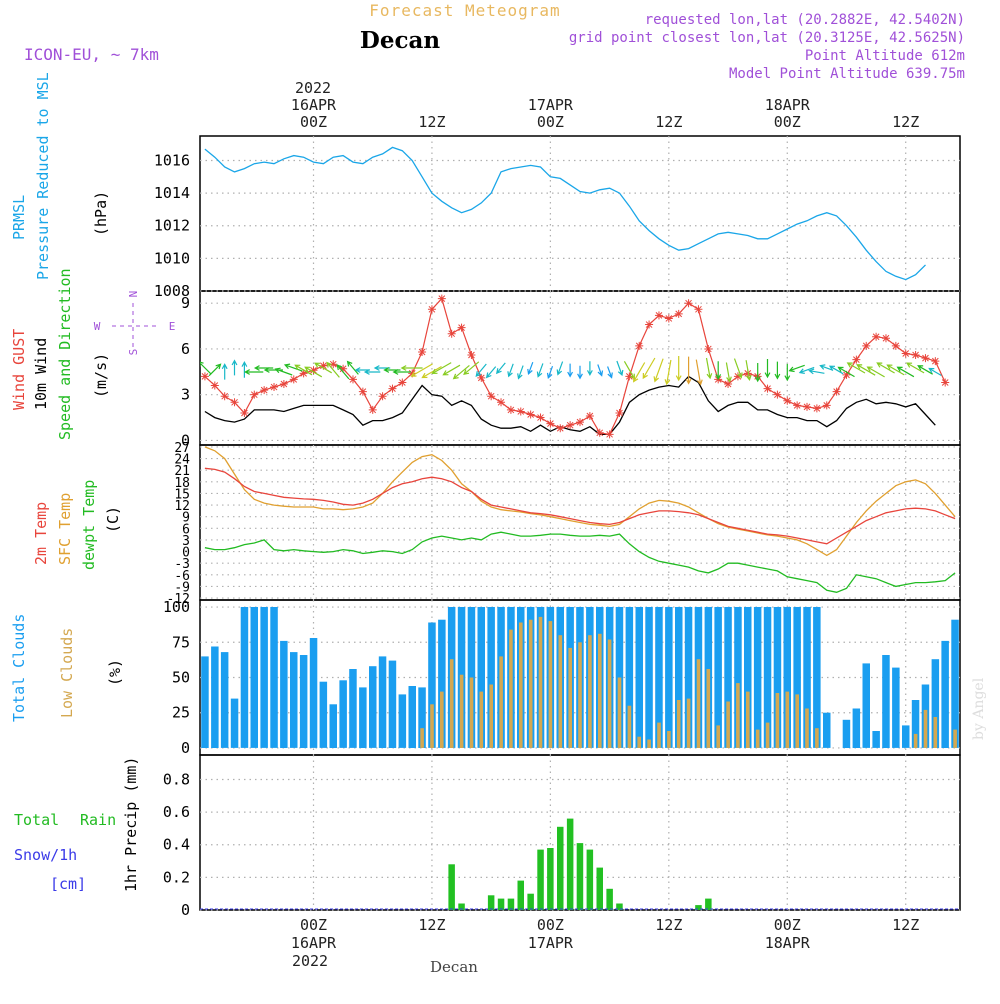 The height and width of the screenshot is (1004, 1000). Describe the element at coordinates (185, 748) in the screenshot. I see `y-tick-label: 0` at that location.